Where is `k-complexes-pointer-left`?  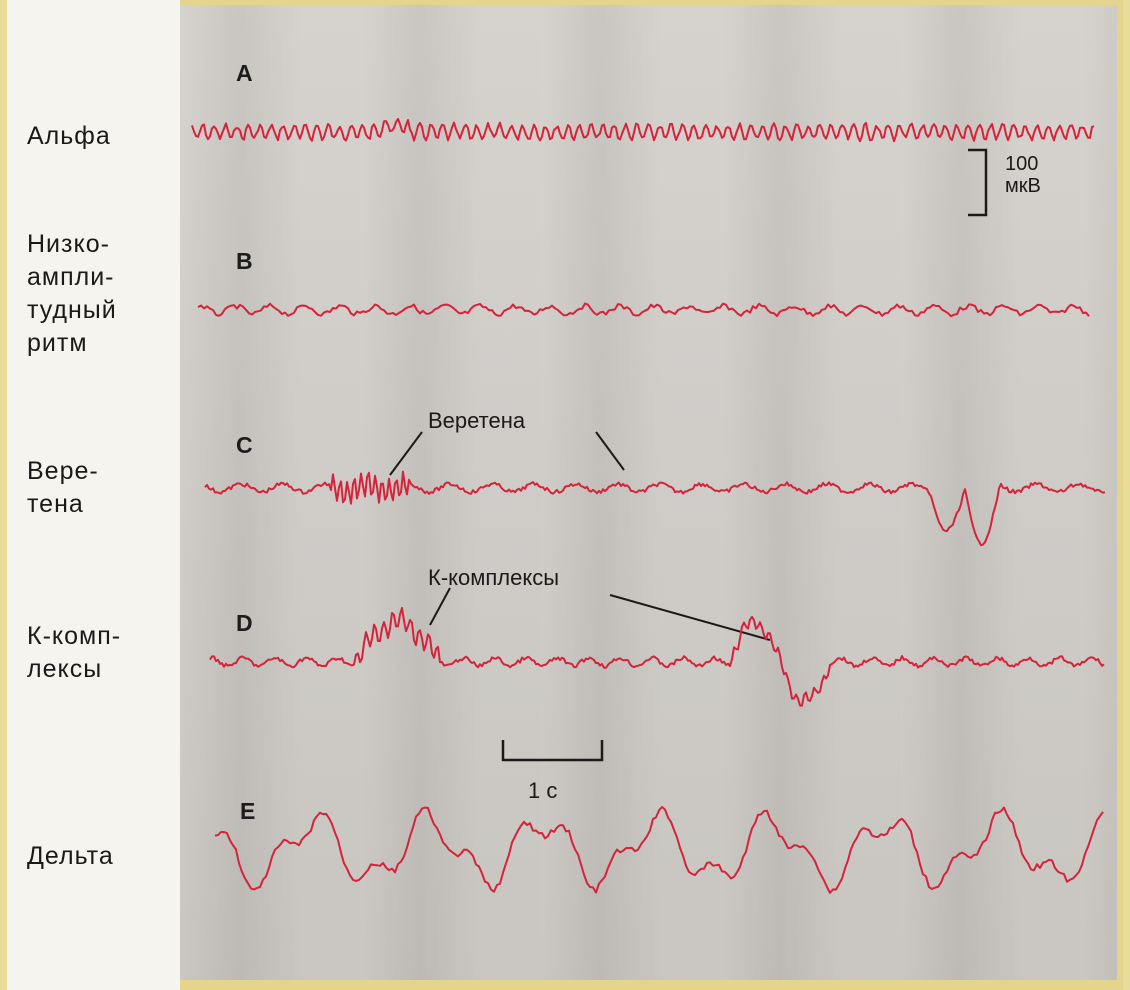 k-complexes-pointer-left is located at coordinates (440, 606).